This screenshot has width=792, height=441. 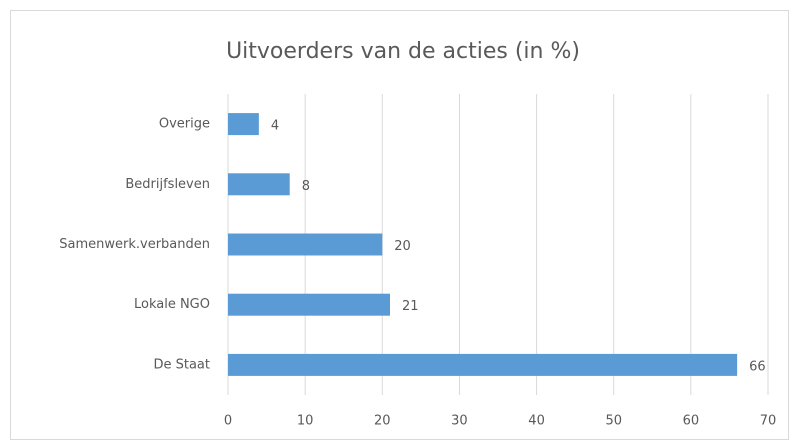 What do you see at coordinates (403, 51) in the screenshot?
I see `chart-title: Uitvoerders van de acties (in %)` at bounding box center [403, 51].